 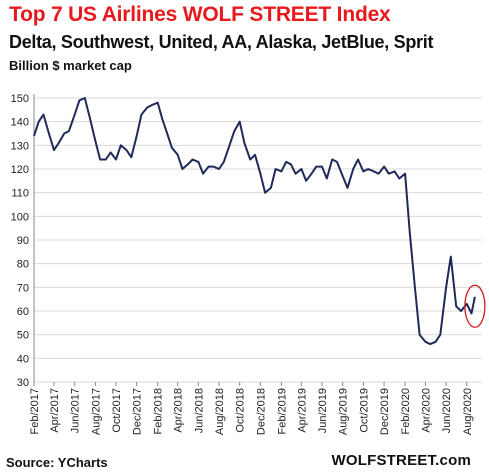 What do you see at coordinates (23, 312) in the screenshot?
I see `y-tick-label: 60` at bounding box center [23, 312].